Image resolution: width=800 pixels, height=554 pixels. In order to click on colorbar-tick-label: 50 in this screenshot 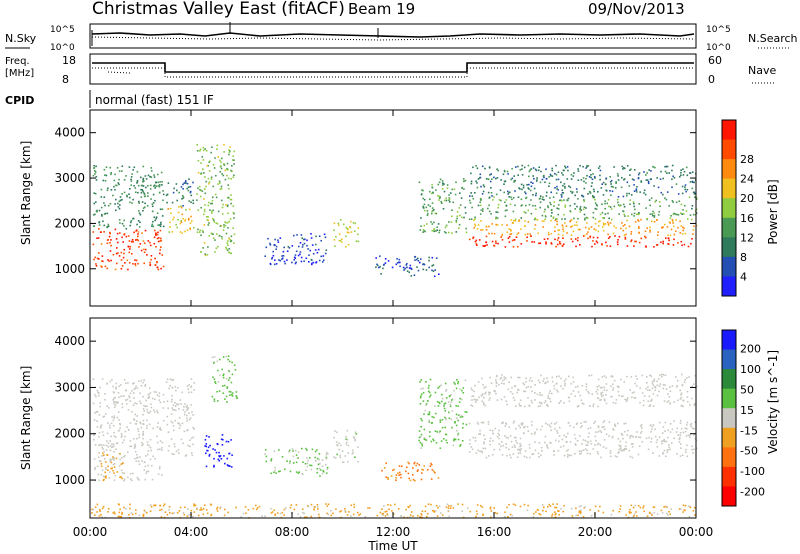, I will do `click(747, 389)`.